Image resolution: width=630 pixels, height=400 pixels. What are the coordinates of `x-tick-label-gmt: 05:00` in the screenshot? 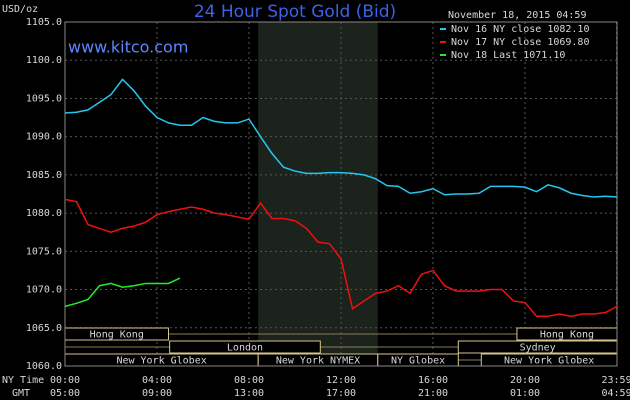 It's located at (65, 393).